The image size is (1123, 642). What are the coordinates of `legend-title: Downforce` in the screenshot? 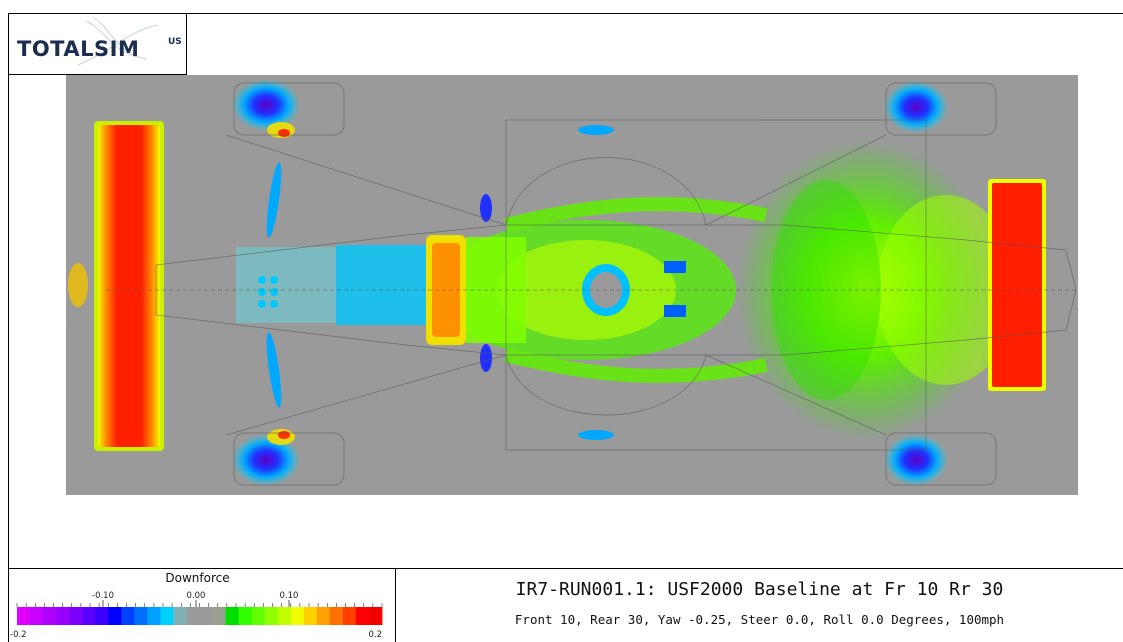 It's located at (197, 578).